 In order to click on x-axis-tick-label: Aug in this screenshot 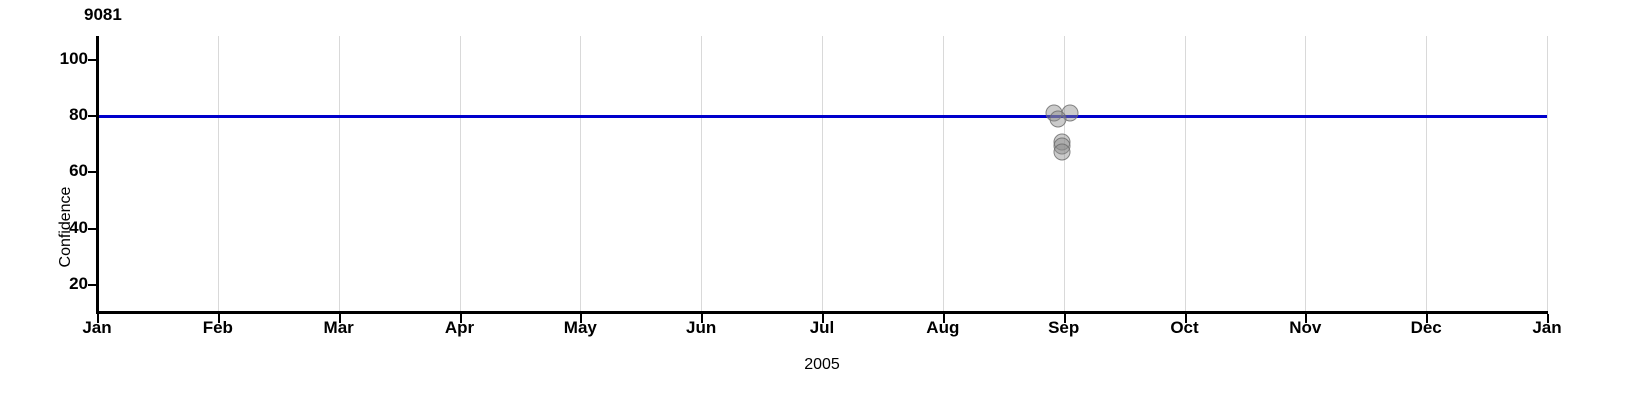, I will do `click(943, 327)`.